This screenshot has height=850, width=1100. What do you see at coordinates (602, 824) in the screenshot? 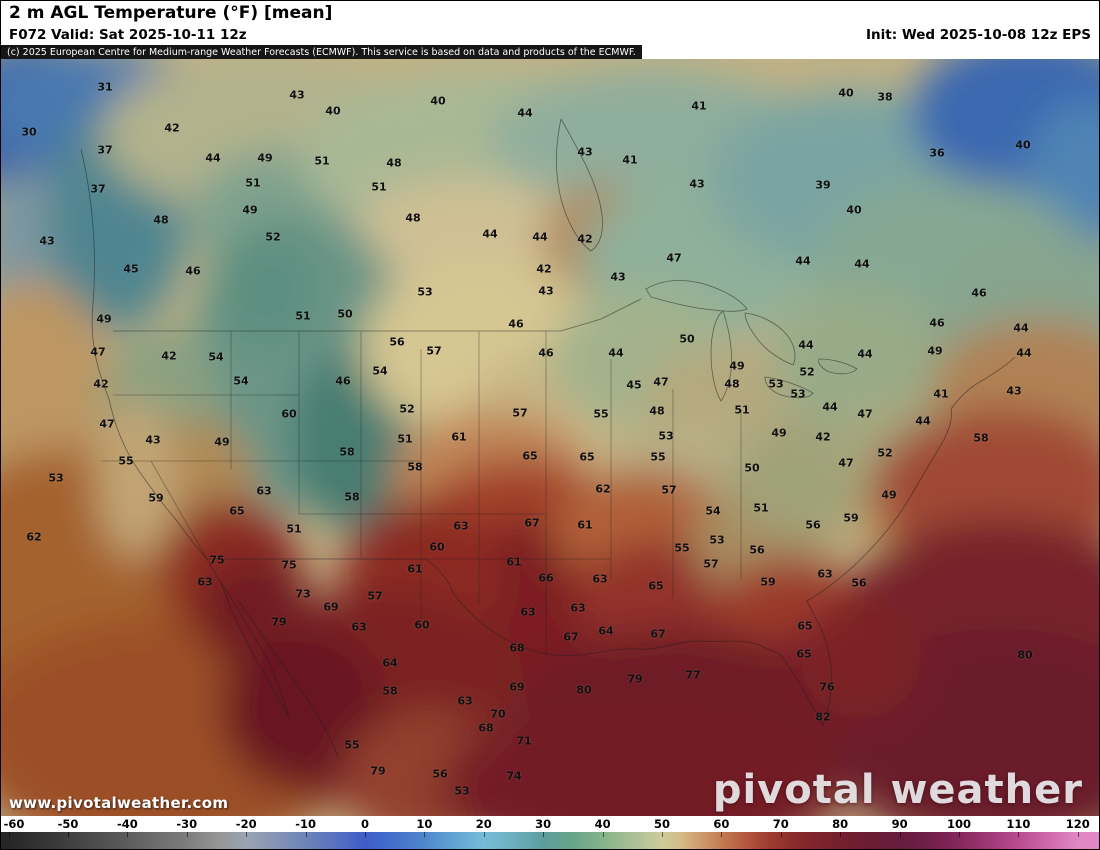
I see `colorbar-tick-label: 40` at bounding box center [602, 824].